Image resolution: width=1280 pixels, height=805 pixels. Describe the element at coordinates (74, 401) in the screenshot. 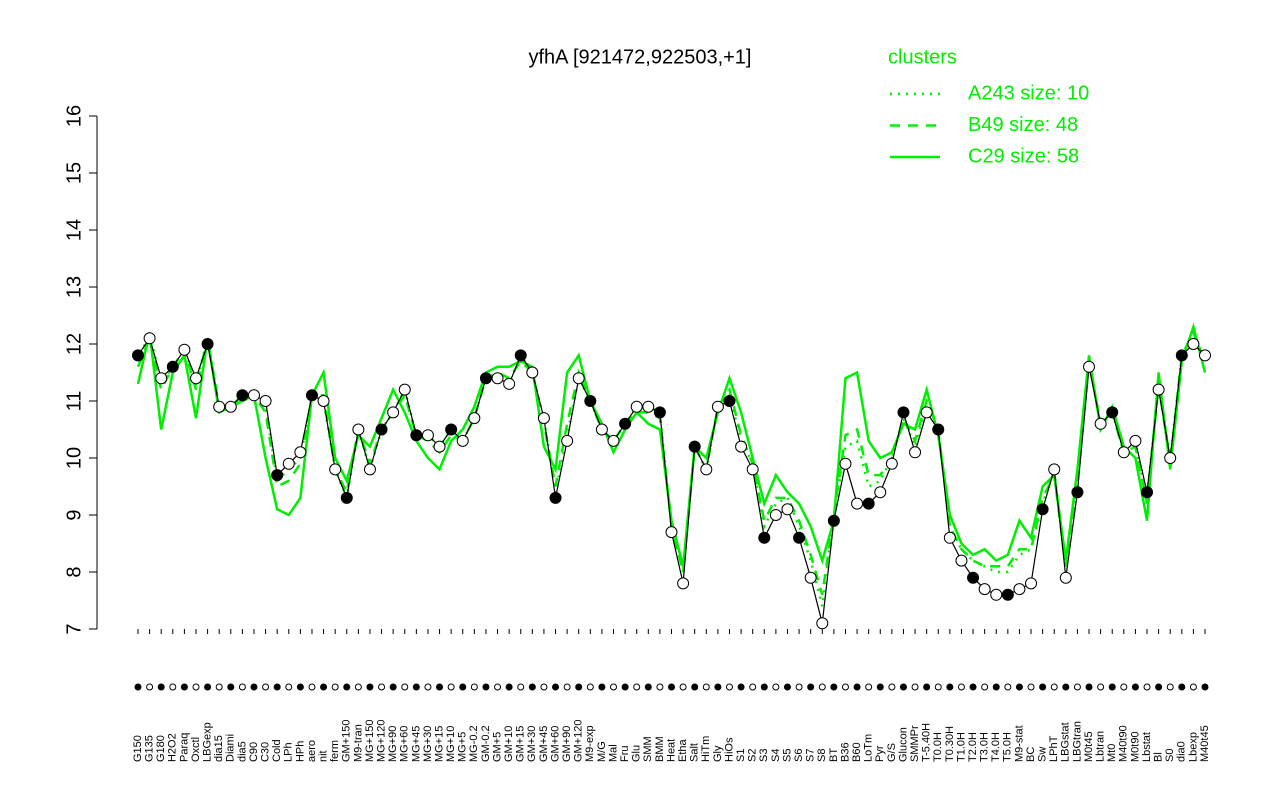

I see `y-tick-label: 11` at that location.